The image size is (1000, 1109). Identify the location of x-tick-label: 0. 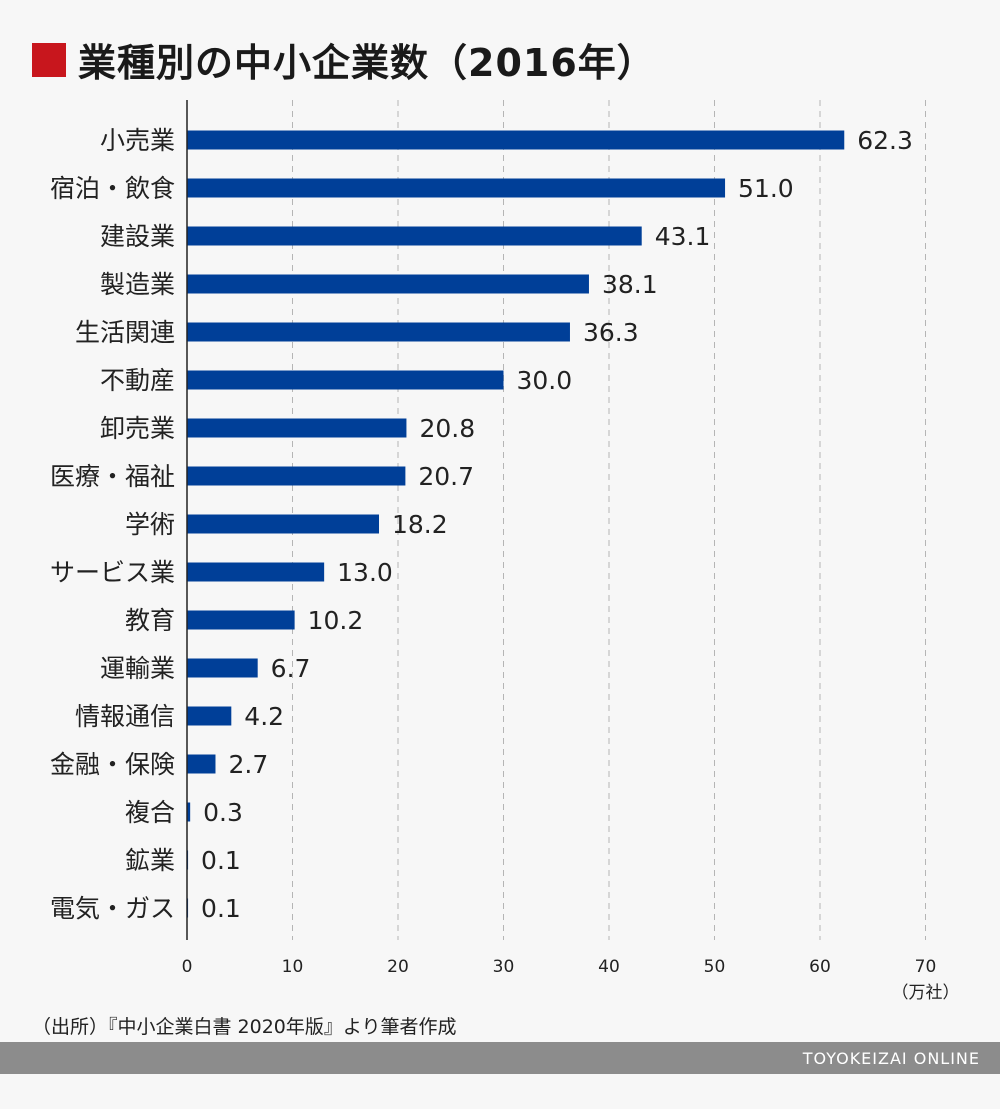
(187, 967).